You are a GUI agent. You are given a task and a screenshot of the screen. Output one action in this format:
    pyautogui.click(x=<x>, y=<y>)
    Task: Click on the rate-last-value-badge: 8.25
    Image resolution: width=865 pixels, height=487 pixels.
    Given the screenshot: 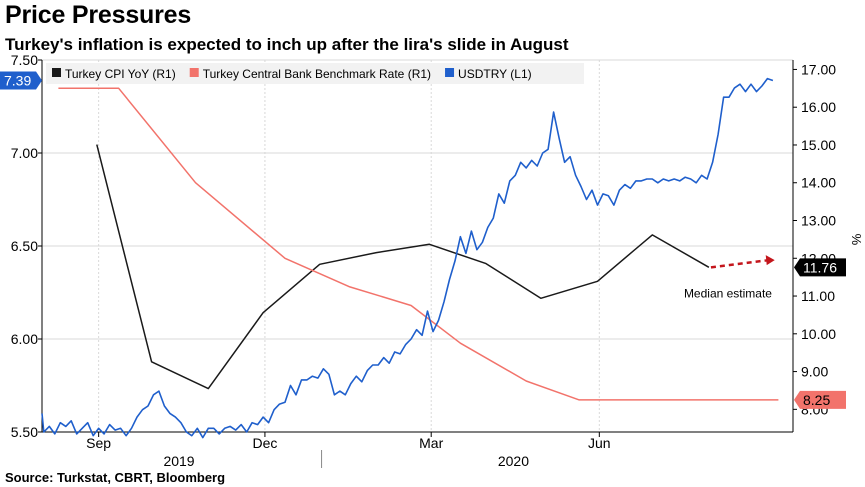 What is the action you would take?
    pyautogui.click(x=820, y=399)
    